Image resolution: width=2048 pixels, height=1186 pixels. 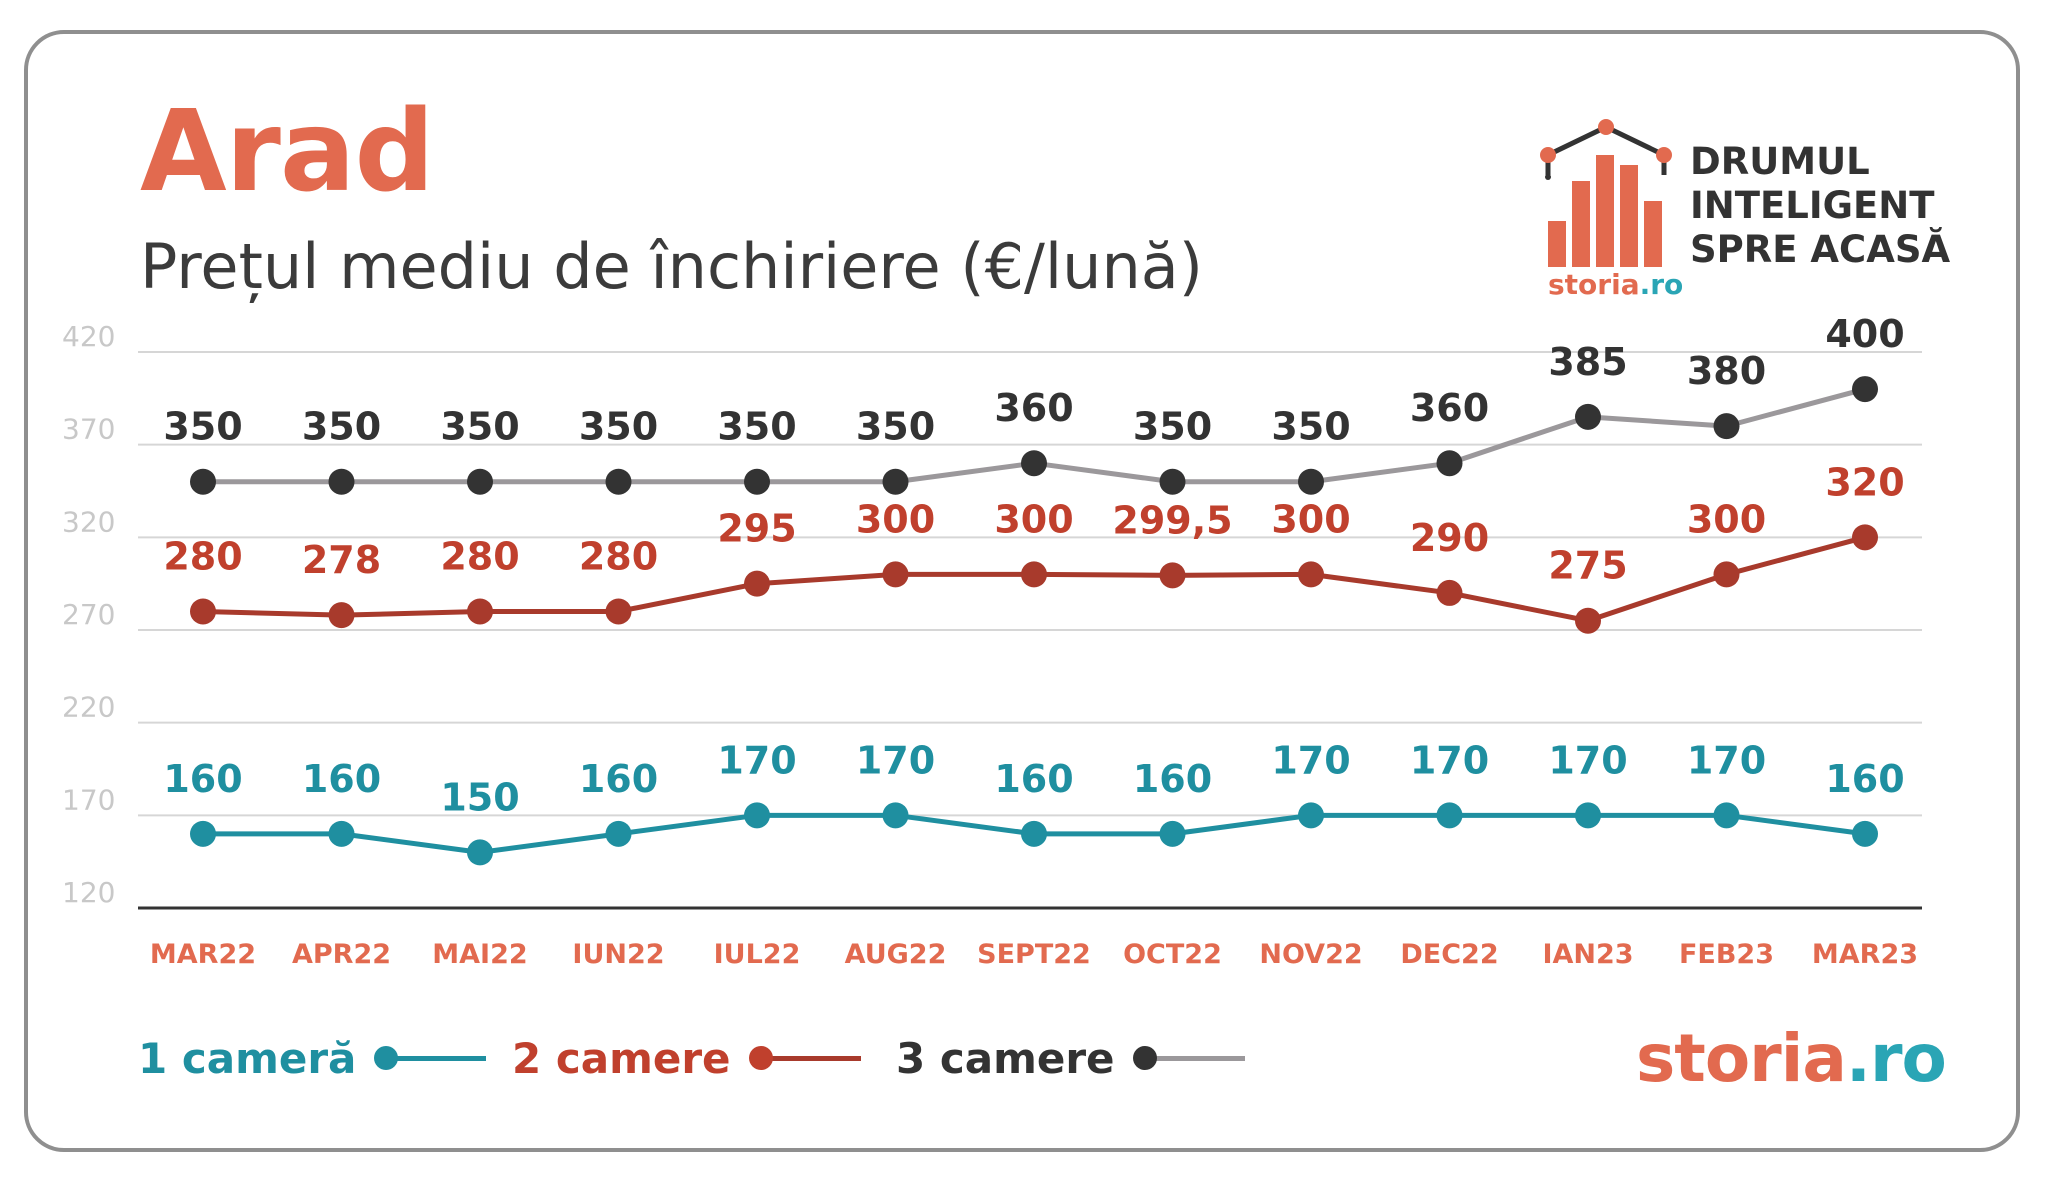 What do you see at coordinates (1449, 954) in the screenshot?
I see `x-tick-label: DEC22` at bounding box center [1449, 954].